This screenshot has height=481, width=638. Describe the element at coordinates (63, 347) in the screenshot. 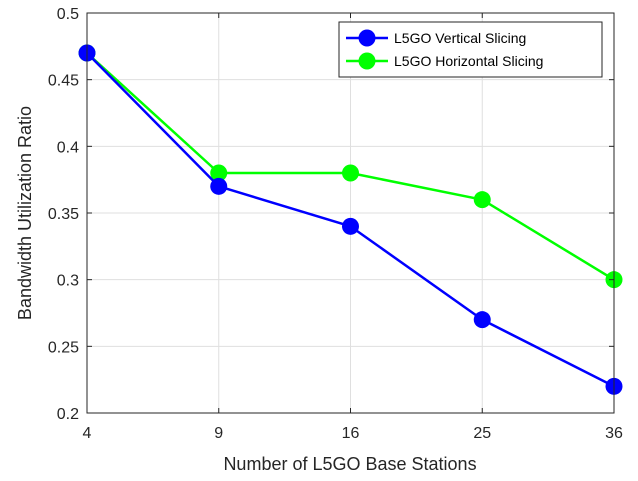

I see `y-tick-label: 0.25` at that location.